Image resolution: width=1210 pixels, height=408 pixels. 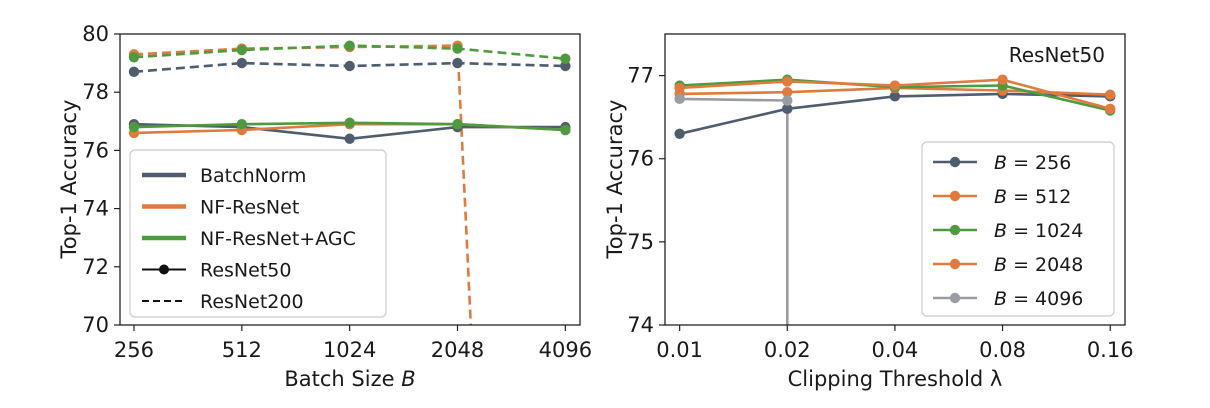 I want to click on left-x-axis-label: Batch Size B, so click(x=349, y=379).